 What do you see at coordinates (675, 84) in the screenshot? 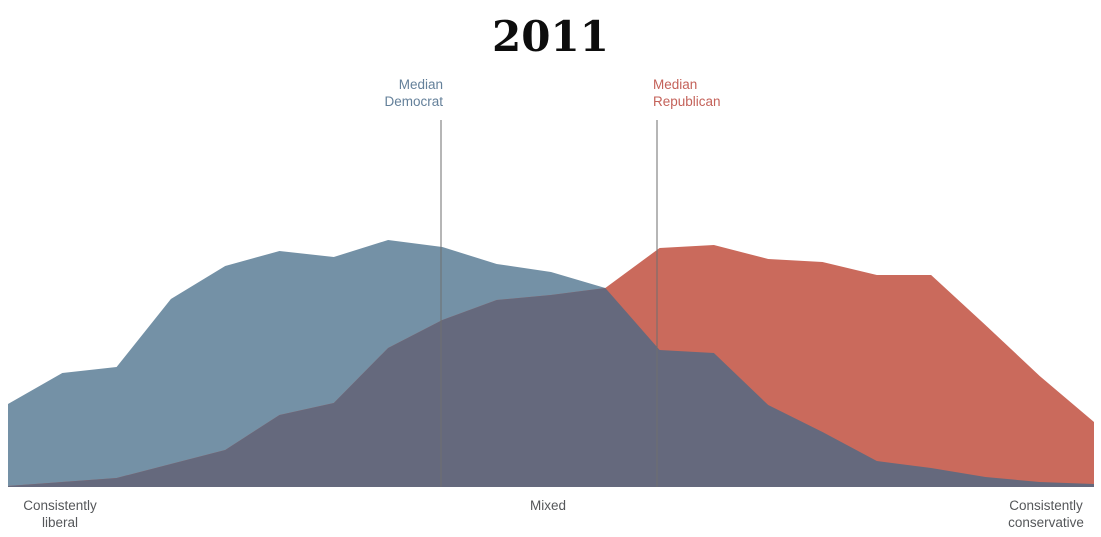
I see `median-republican-label-line1: Median` at bounding box center [675, 84].